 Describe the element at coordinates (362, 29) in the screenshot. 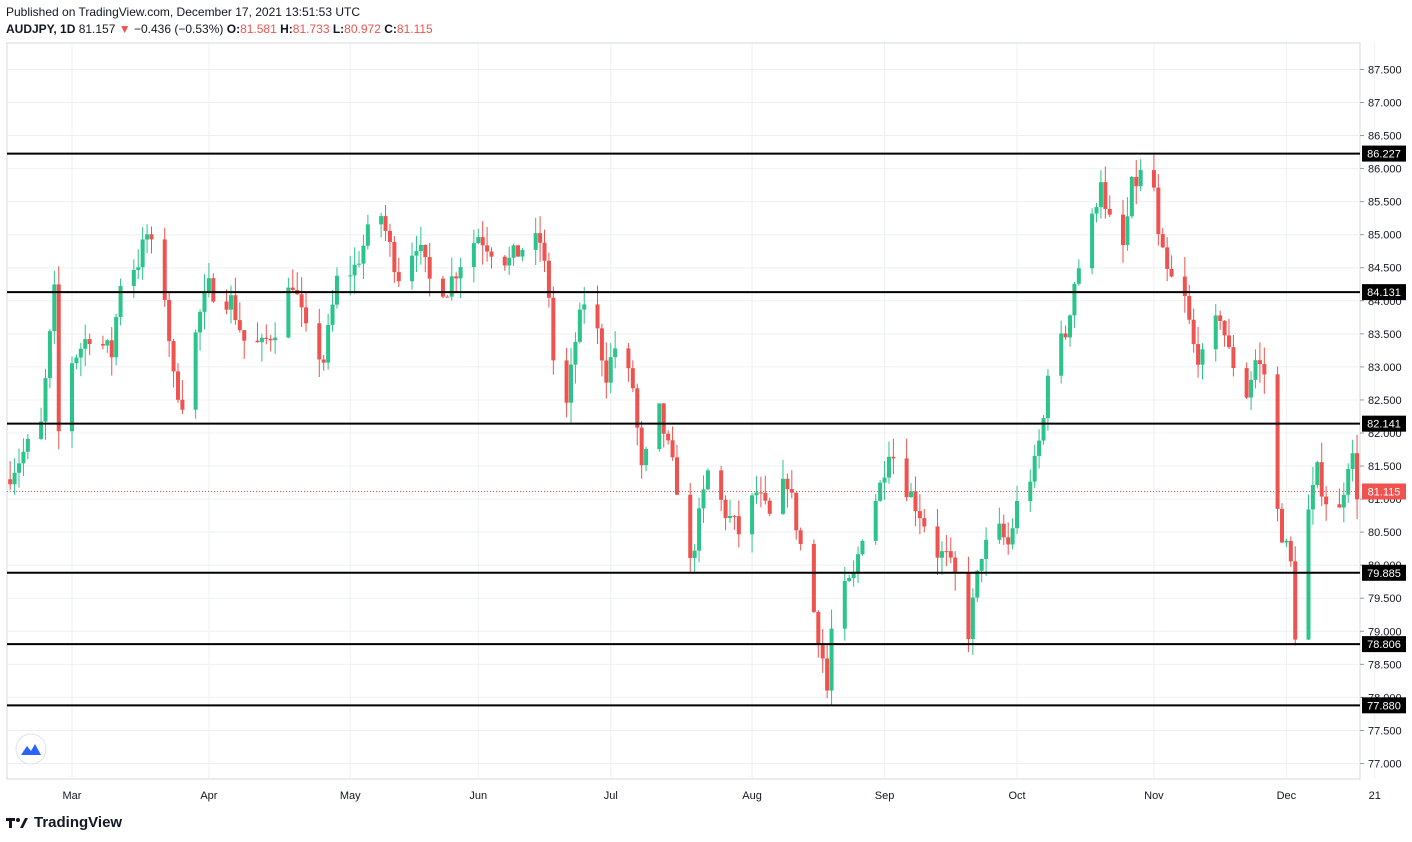

I see `low-value: 80.972` at that location.